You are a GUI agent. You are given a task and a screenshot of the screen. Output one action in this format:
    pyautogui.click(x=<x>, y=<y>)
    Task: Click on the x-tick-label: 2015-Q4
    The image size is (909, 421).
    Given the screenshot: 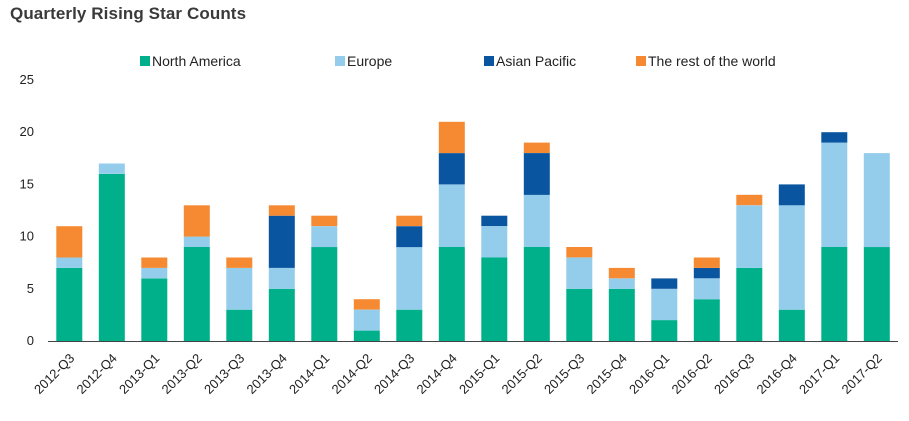 What is the action you would take?
    pyautogui.click(x=606, y=374)
    